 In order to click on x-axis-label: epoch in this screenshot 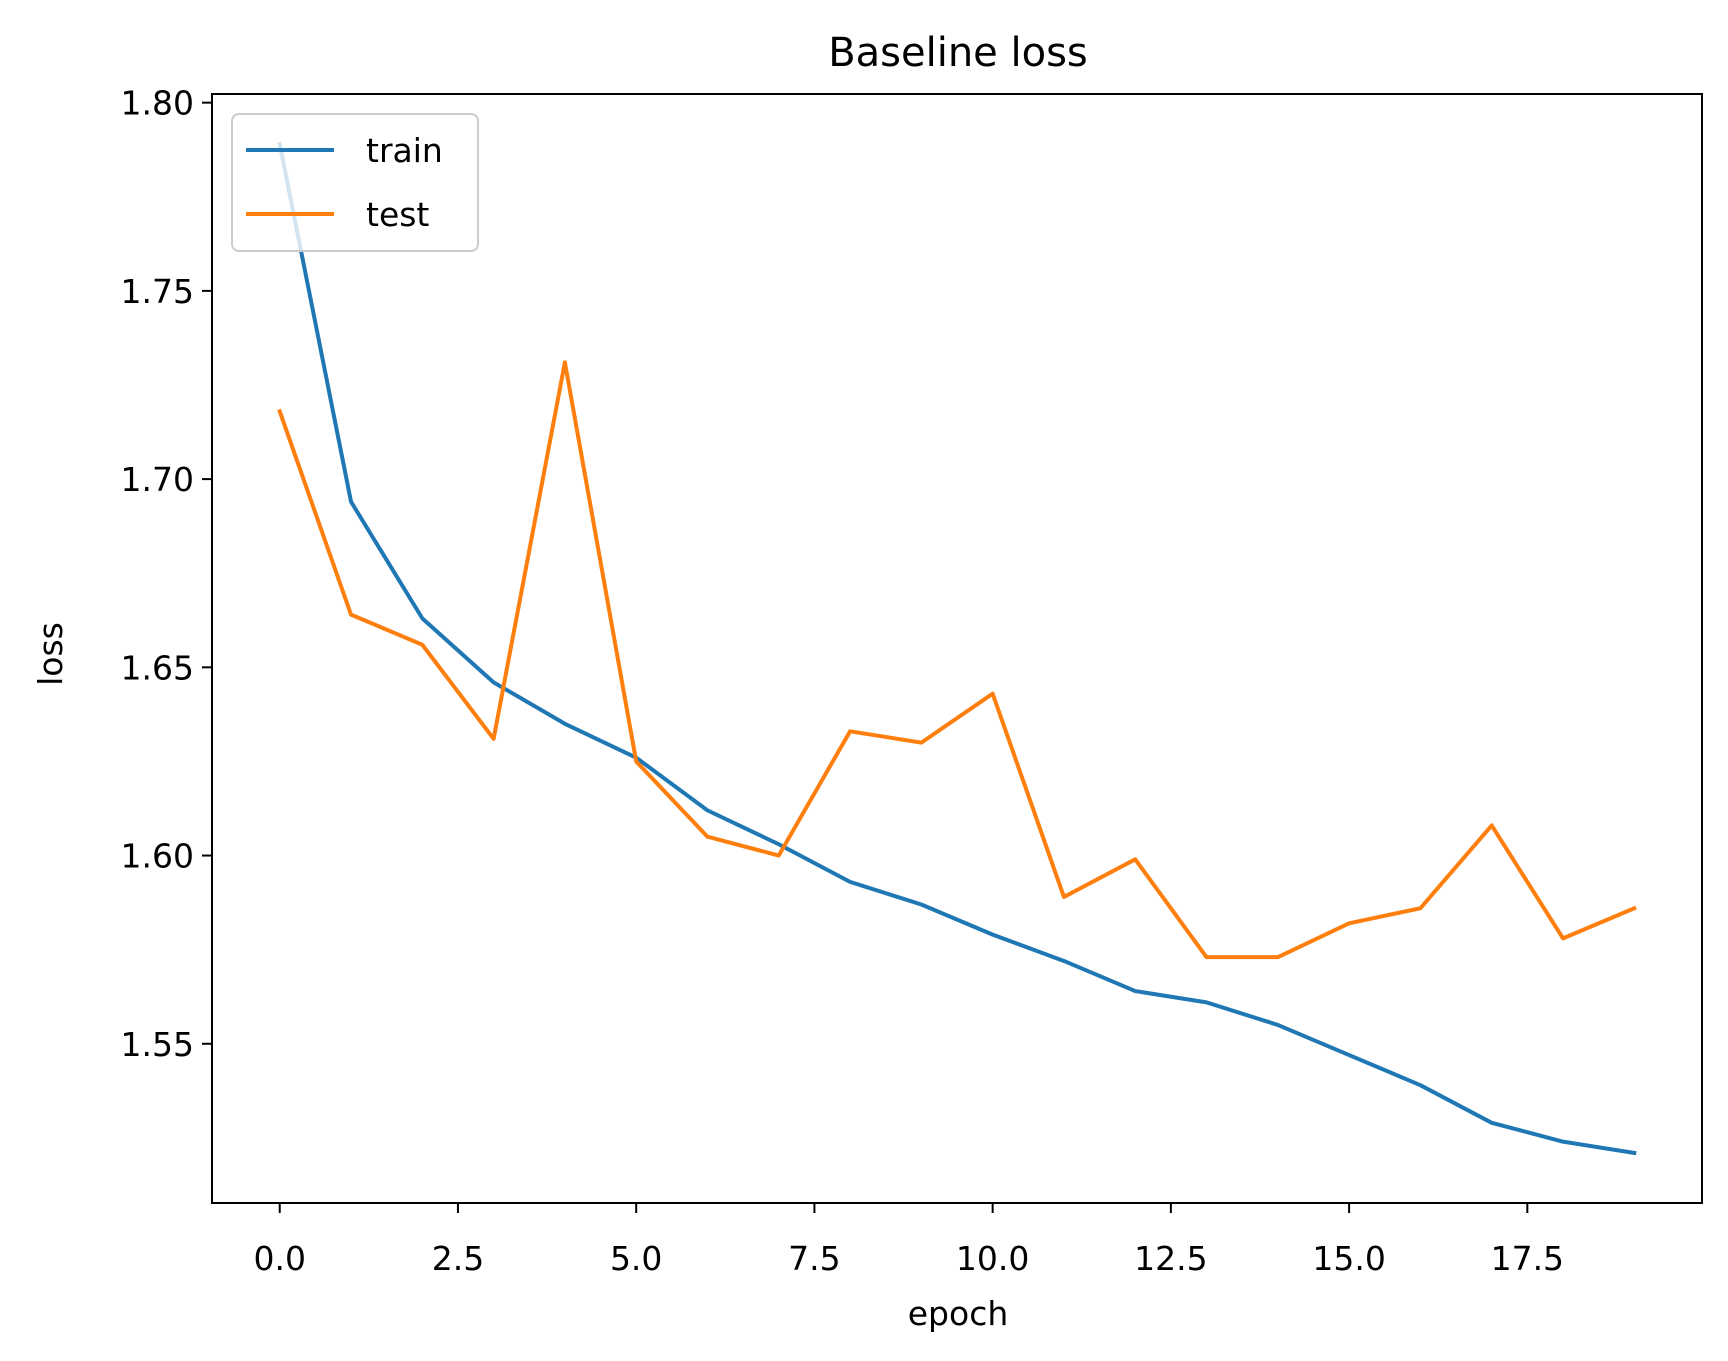, I will do `click(958, 1313)`.